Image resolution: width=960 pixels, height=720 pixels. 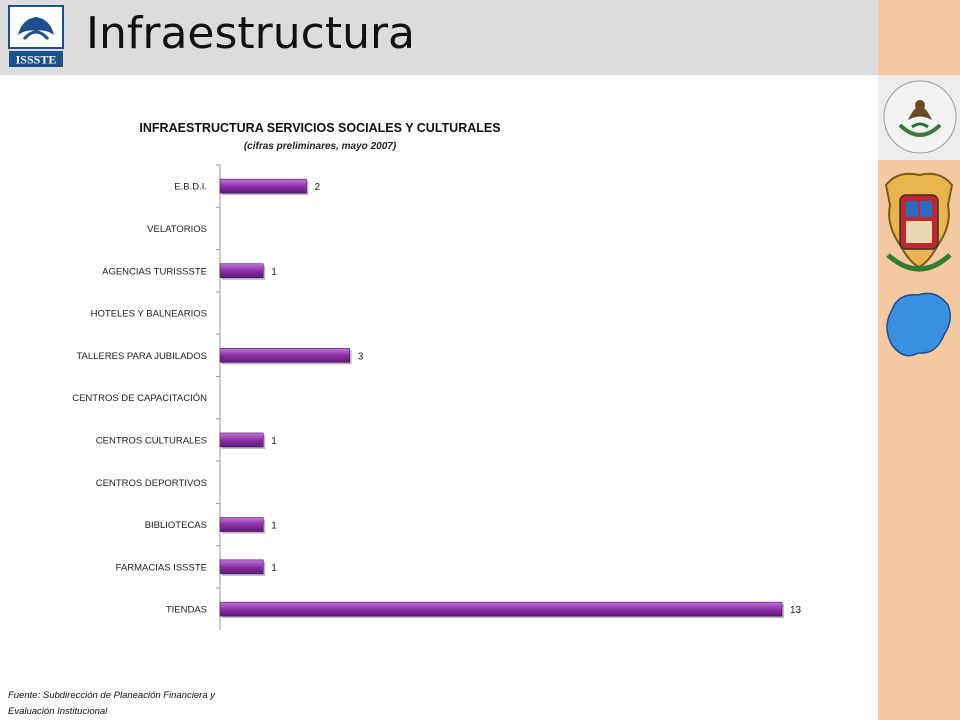 What do you see at coordinates (161, 567) in the screenshot?
I see `category-label: FARMACIAS ISSSTE` at bounding box center [161, 567].